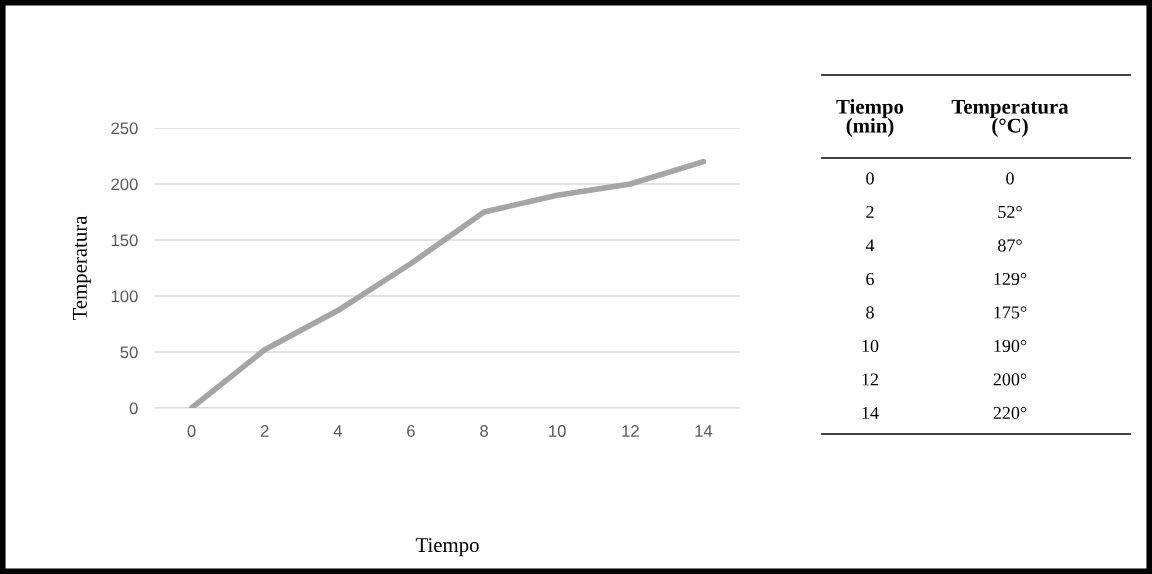 The image size is (1152, 574). What do you see at coordinates (1010, 279) in the screenshot?
I see `text: 129°` at bounding box center [1010, 279].